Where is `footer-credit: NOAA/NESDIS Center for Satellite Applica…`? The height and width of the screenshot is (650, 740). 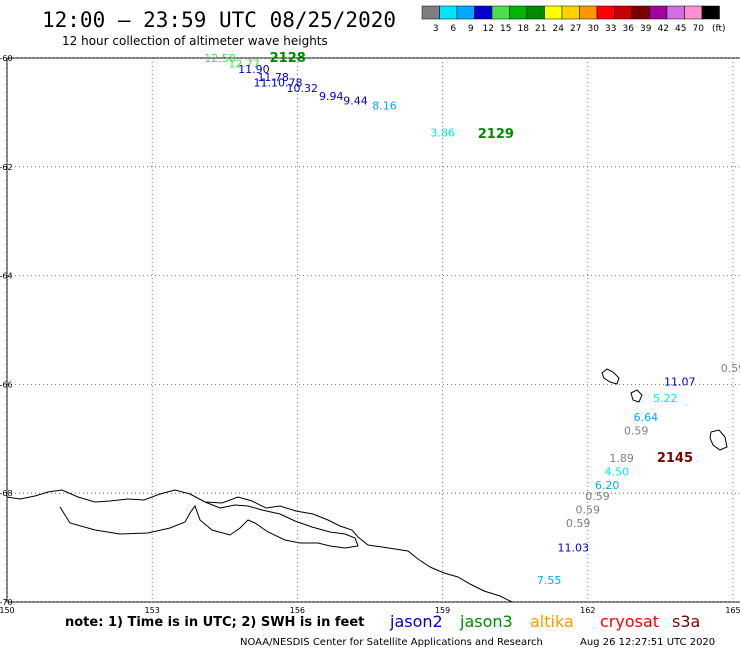 footer-credit: NOAA/NESDIS Center for Satellite Applica… is located at coordinates (391, 642).